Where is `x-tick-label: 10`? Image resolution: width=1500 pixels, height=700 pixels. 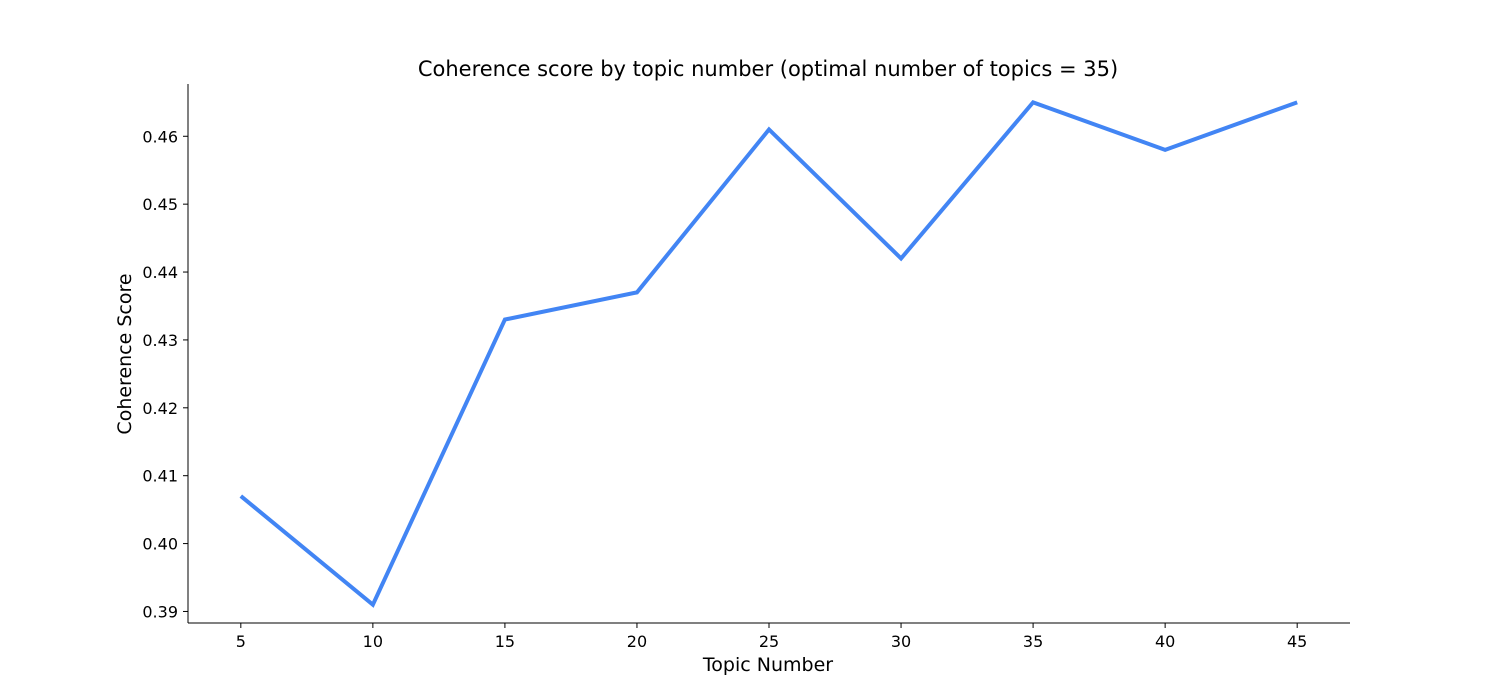 x-tick-label: 10 is located at coordinates (373, 641).